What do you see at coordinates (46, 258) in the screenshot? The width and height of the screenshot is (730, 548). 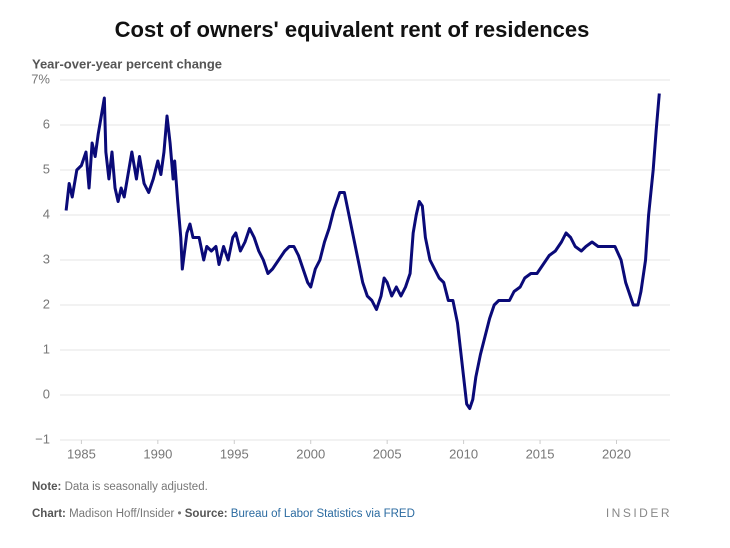 I see `y-tick-label: 3` at bounding box center [46, 258].